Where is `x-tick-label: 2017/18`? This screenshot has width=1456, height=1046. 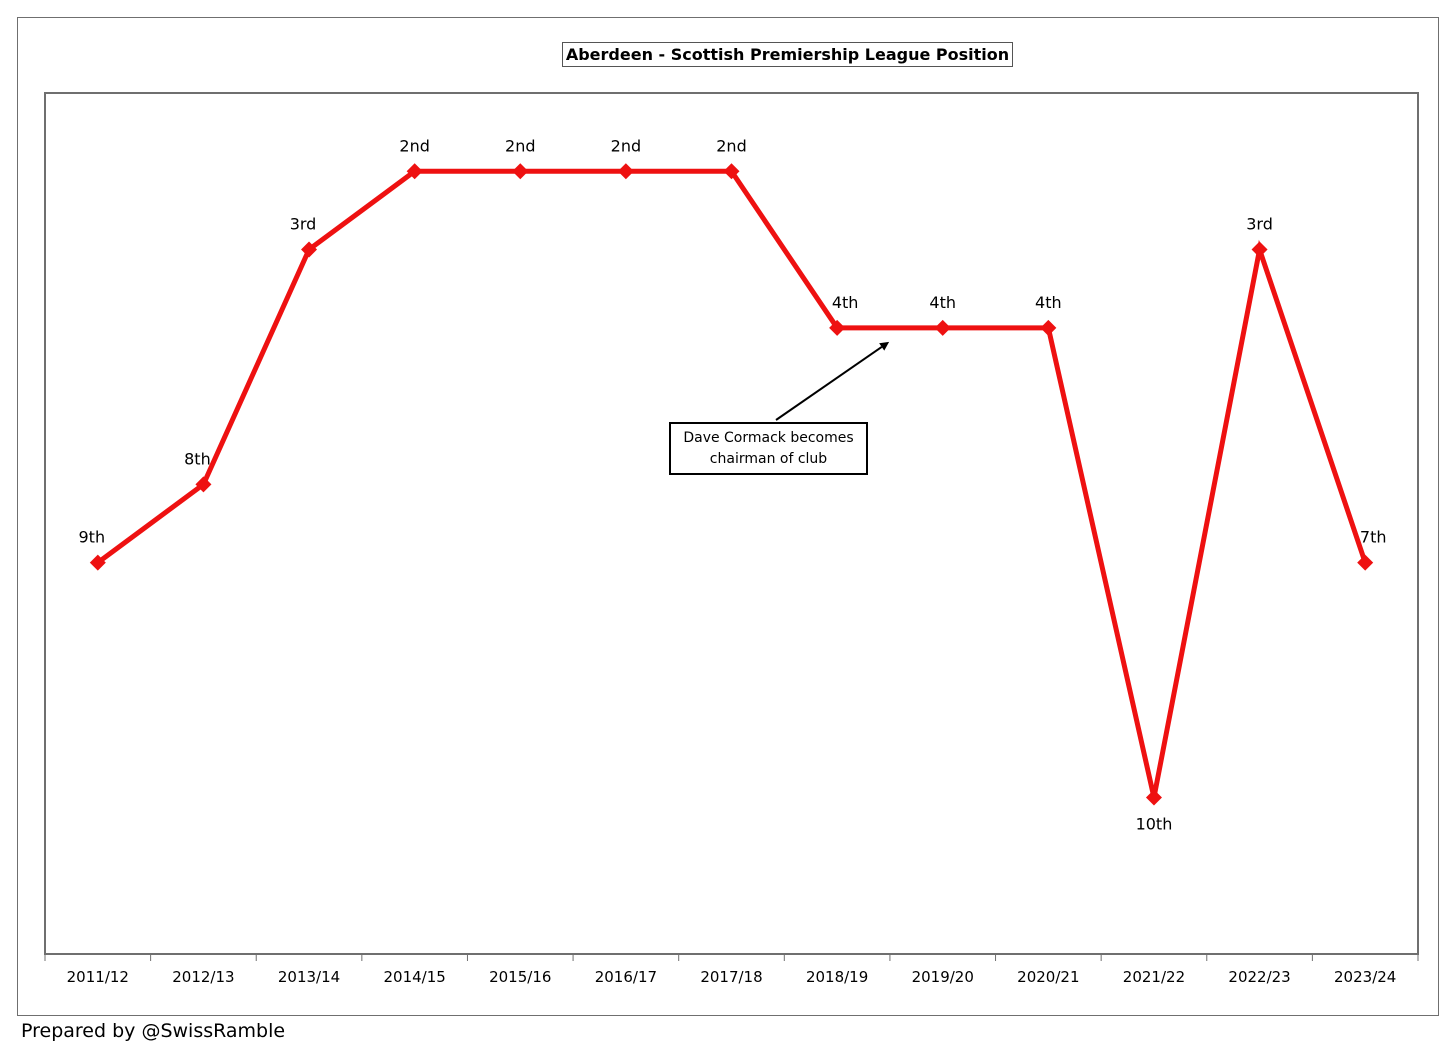 x-tick-label: 2017/18 is located at coordinates (731, 977).